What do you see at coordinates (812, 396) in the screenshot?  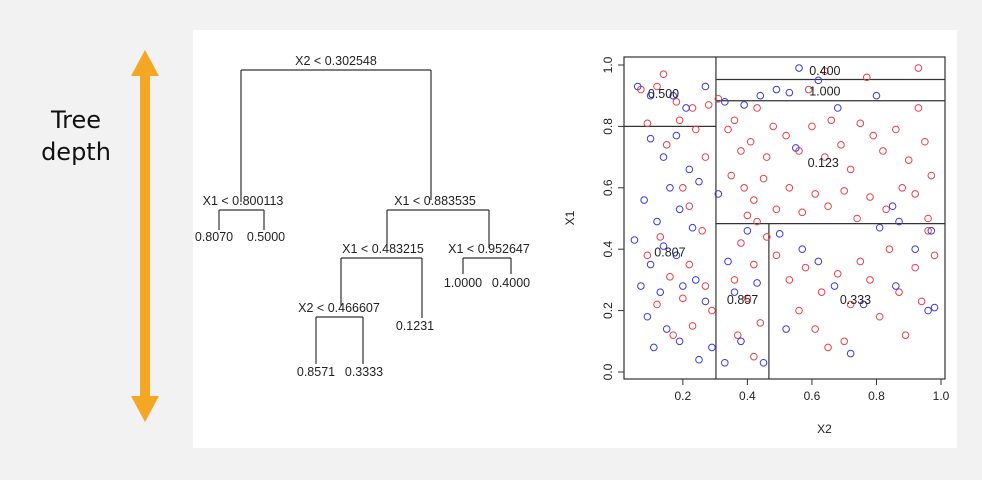 I see `x-tick-label: 0.6` at bounding box center [812, 396].